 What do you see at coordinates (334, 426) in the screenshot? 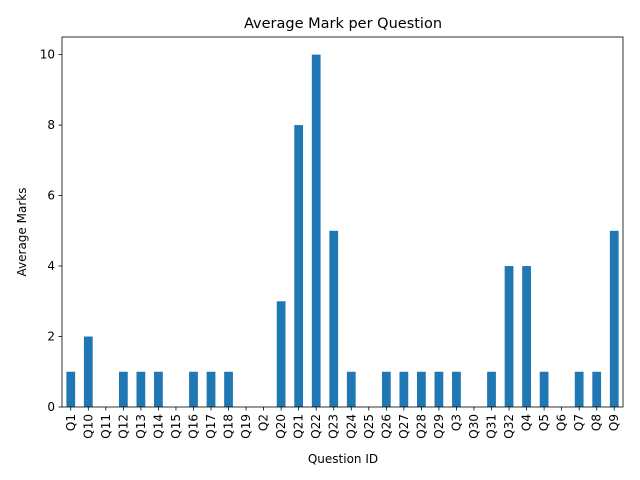
I see `x-tick-label: Q23` at bounding box center [334, 426].